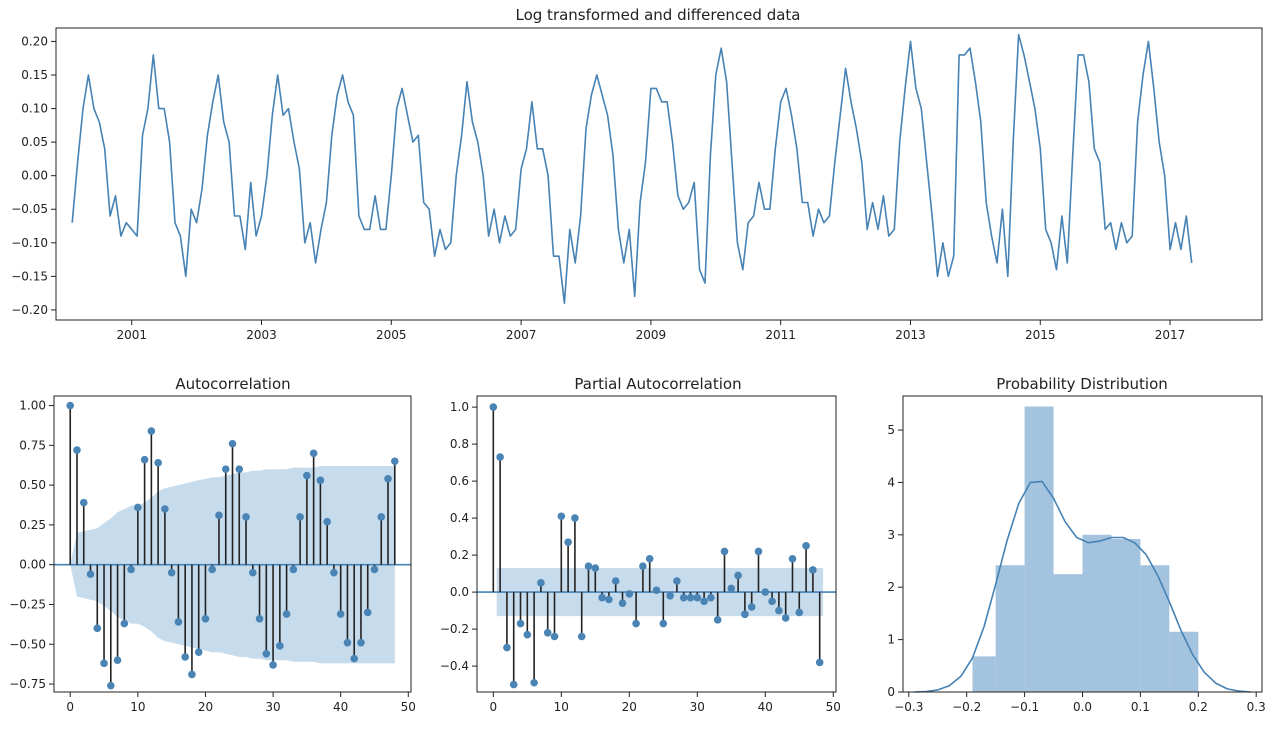 The width and height of the screenshot is (1282, 730). What do you see at coordinates (1170, 335) in the screenshot?
I see `x-axis-tick-label: 2017` at bounding box center [1170, 335].